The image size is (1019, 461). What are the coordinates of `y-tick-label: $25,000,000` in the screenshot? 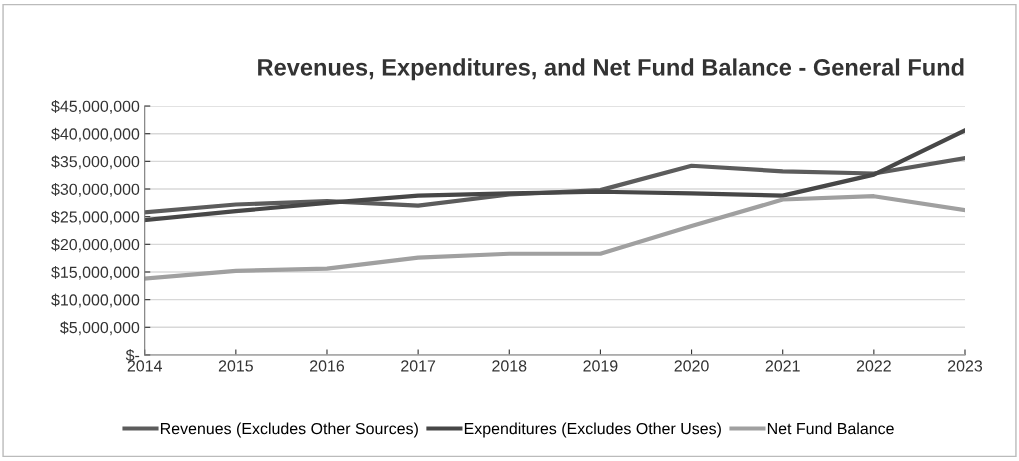 It's located at (95, 217).